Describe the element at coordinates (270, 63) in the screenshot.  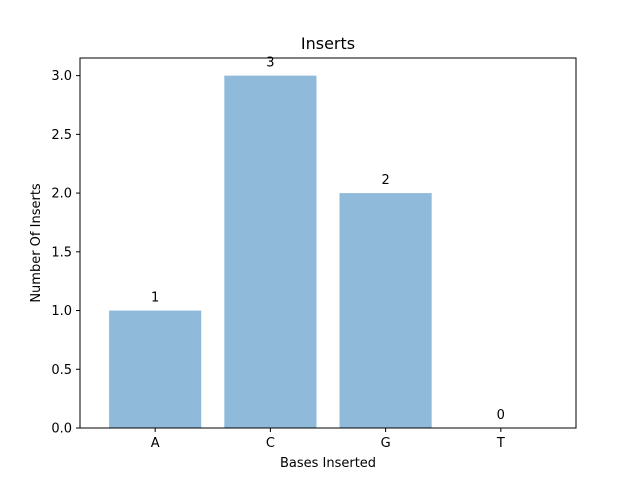
I see `data-label-C: 3` at that location.